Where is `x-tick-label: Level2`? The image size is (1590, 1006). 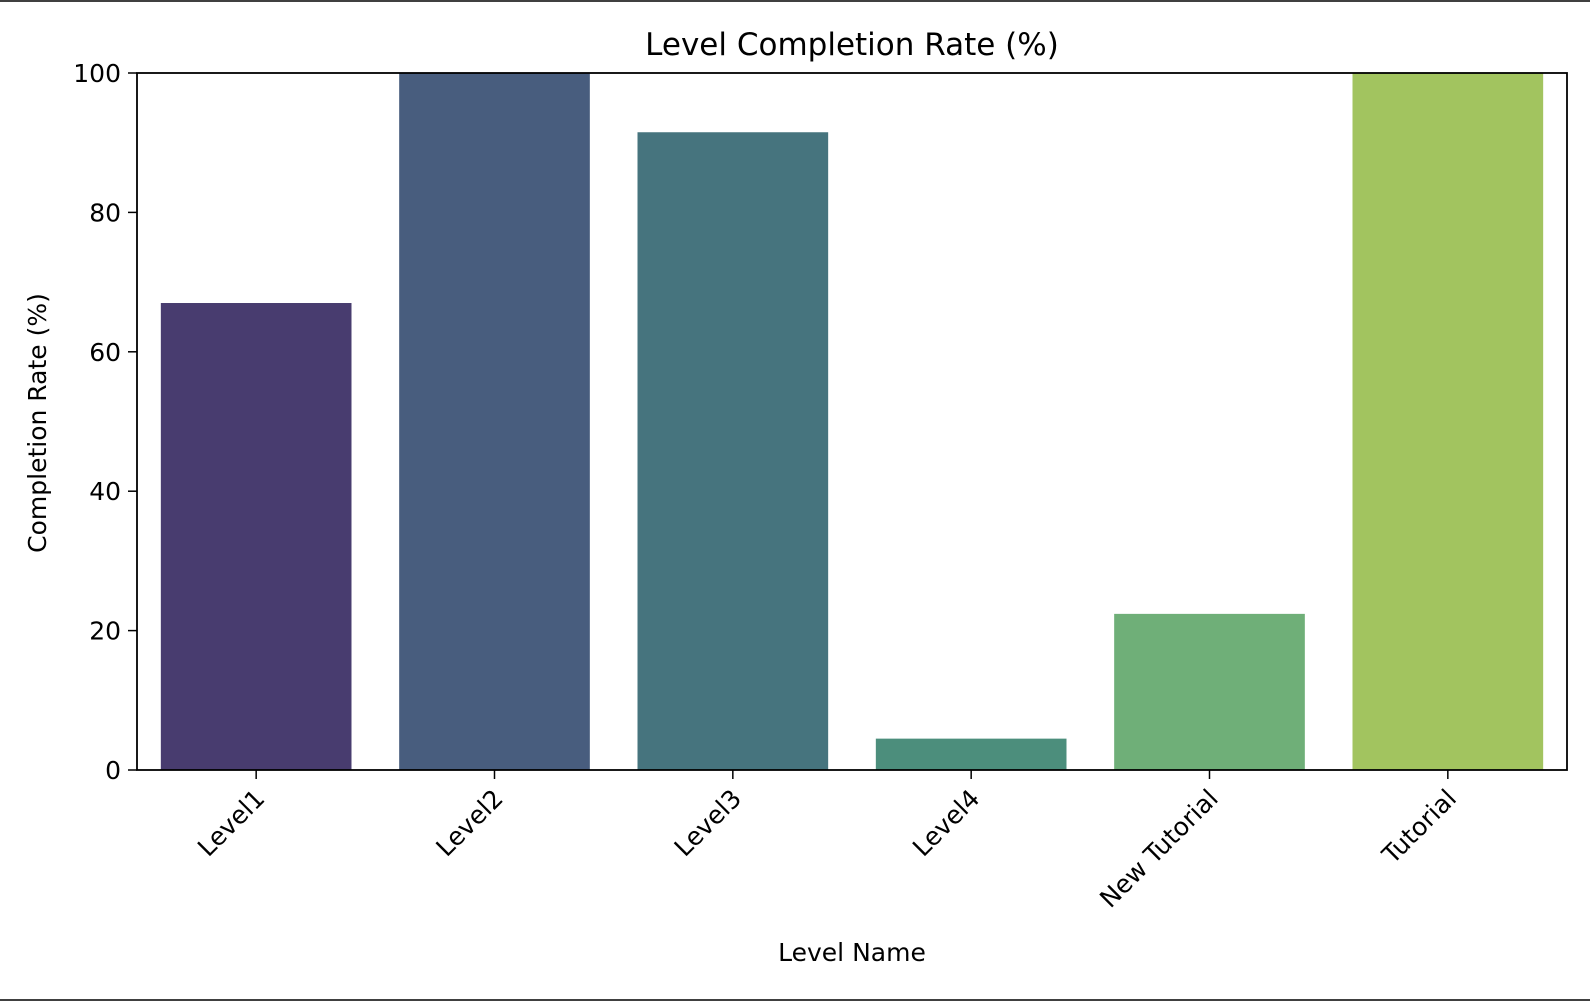 x-tick-label: Level2 is located at coordinates (469, 823).